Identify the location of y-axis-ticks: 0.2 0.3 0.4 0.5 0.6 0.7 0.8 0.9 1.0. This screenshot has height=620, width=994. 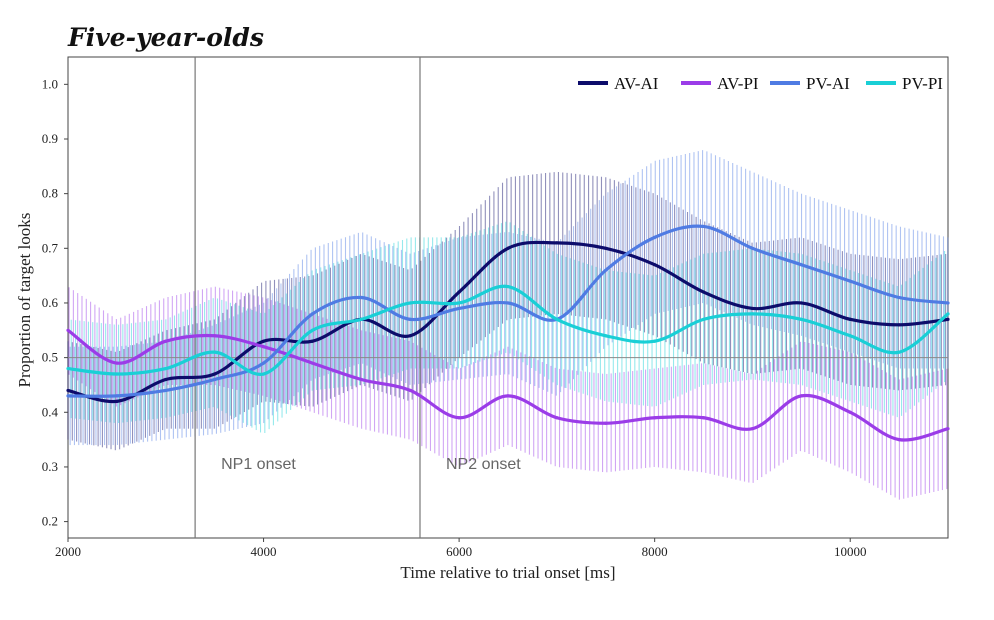
(55, 302).